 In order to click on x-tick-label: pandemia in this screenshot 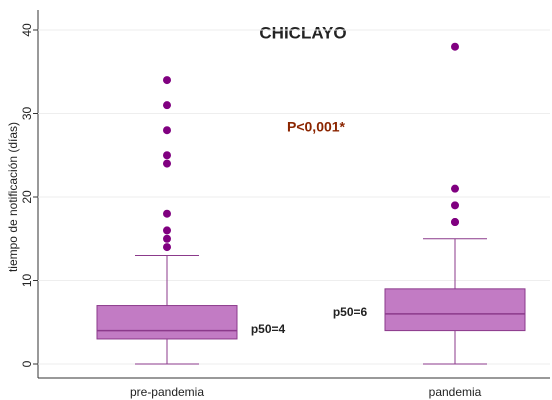, I will do `click(455, 392)`.